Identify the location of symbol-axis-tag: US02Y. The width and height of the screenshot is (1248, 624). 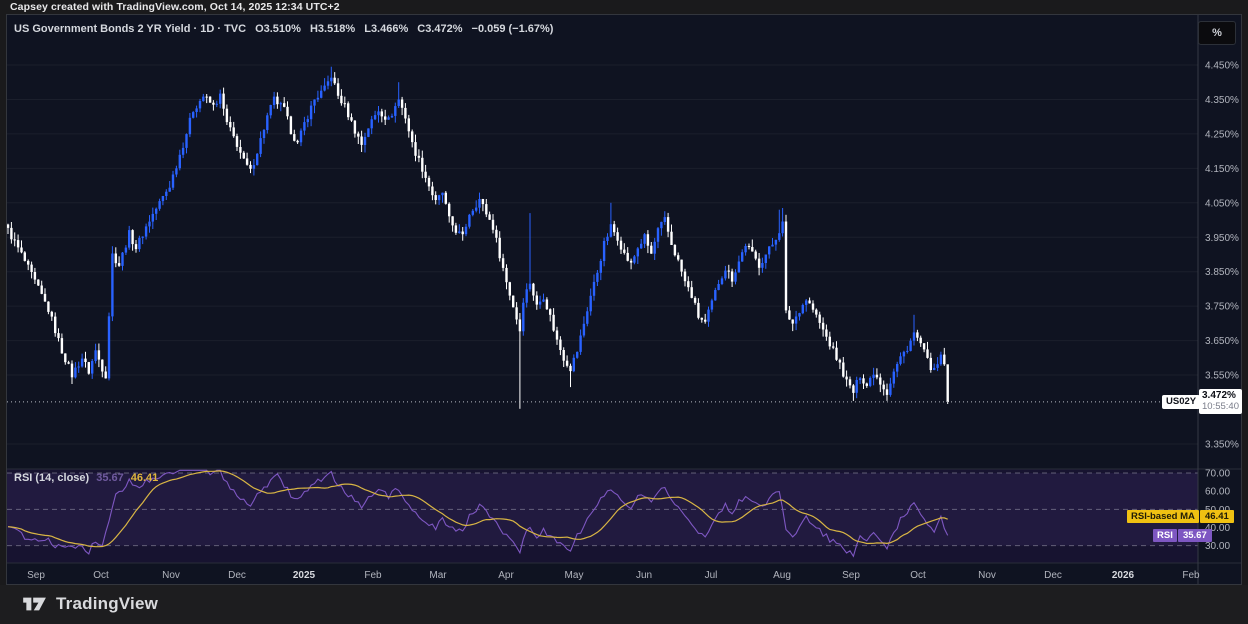
(1181, 402).